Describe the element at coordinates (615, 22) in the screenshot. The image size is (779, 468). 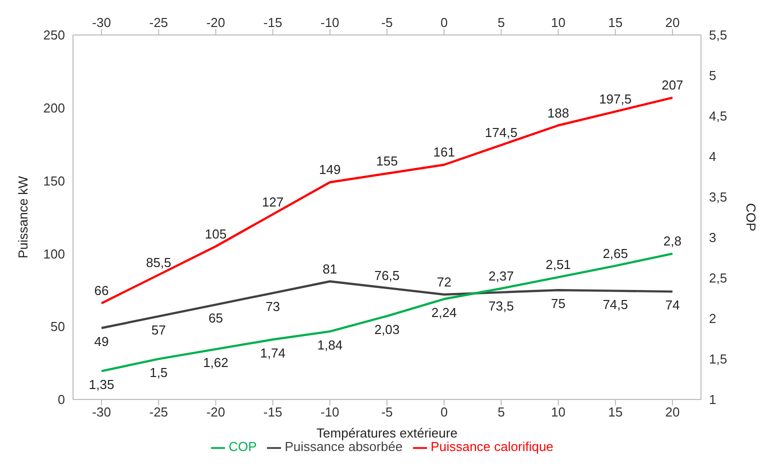
I see `x-tick-label: 15` at that location.